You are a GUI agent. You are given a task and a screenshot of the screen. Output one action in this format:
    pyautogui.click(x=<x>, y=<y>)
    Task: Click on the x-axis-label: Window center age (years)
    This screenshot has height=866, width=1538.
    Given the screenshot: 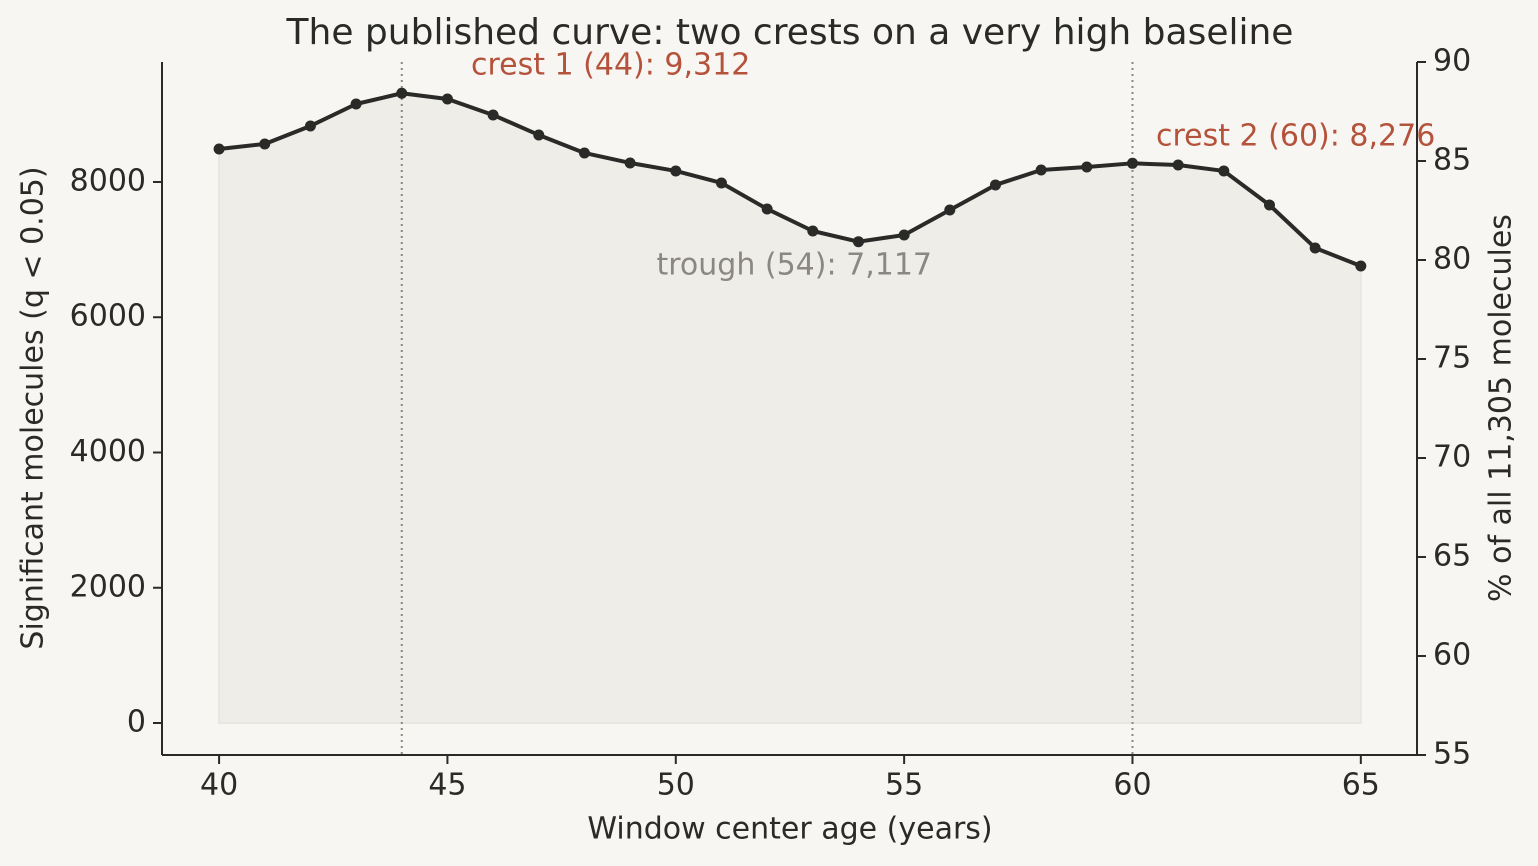 What is the action you would take?
    pyautogui.click(x=789, y=829)
    